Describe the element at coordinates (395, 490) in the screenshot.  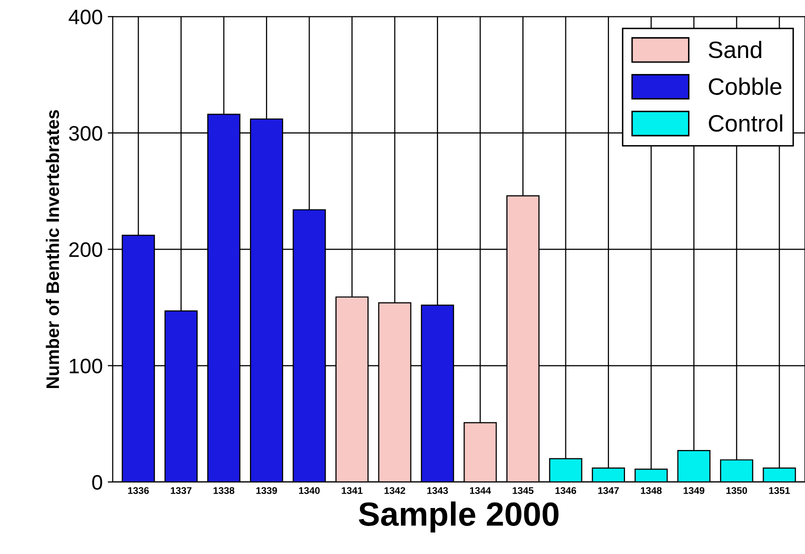
I see `x-tick-label: 1342` at that location.